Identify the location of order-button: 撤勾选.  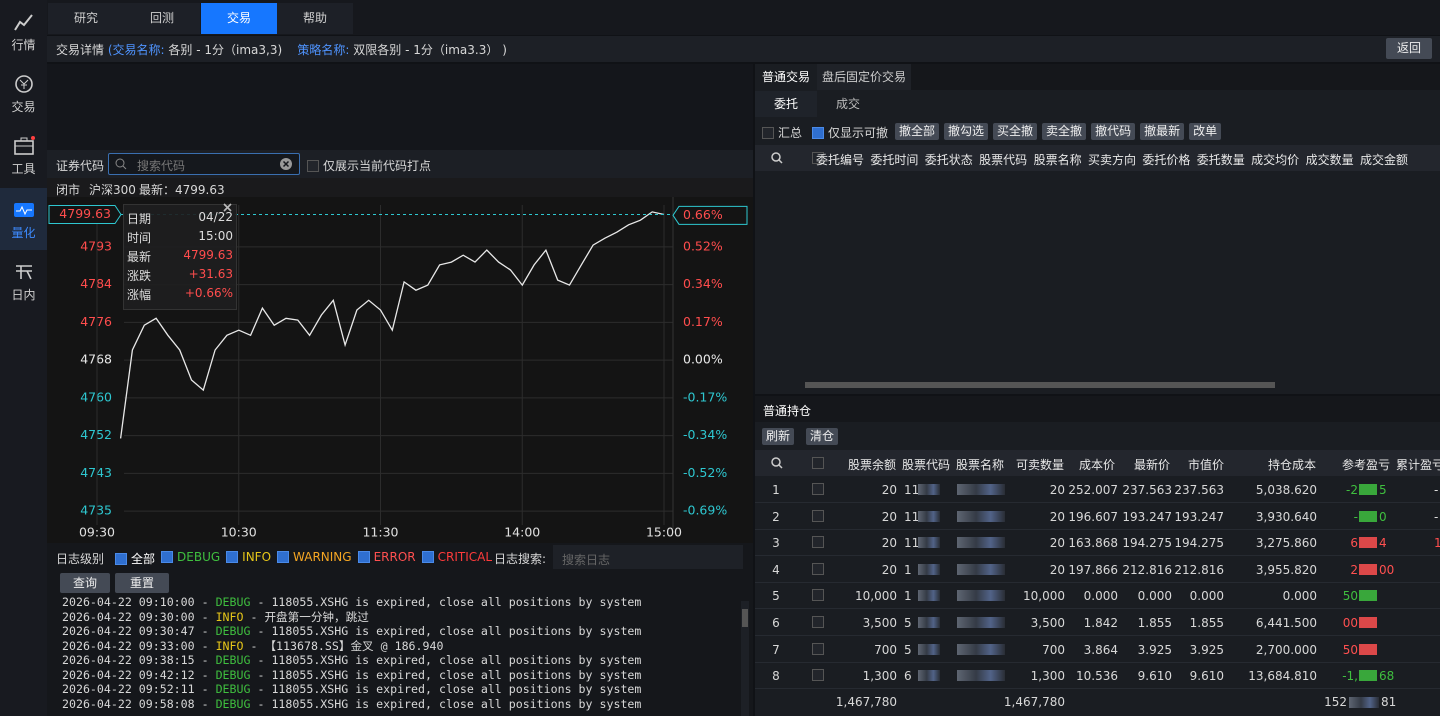
(966, 131).